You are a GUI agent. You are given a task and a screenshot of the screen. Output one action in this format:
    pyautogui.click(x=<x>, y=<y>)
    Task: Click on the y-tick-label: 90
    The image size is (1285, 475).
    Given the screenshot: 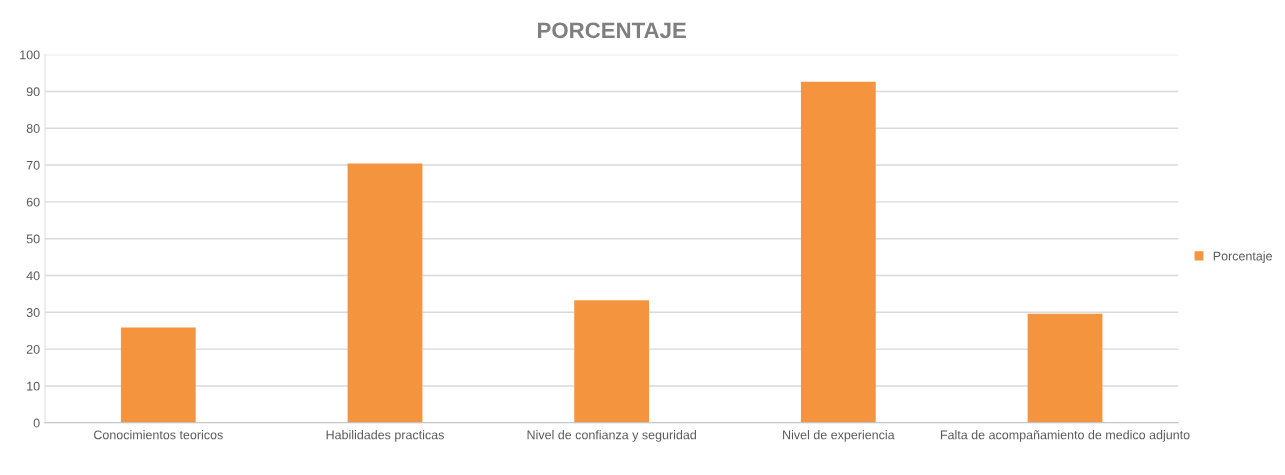 What is the action you would take?
    pyautogui.click(x=33, y=92)
    